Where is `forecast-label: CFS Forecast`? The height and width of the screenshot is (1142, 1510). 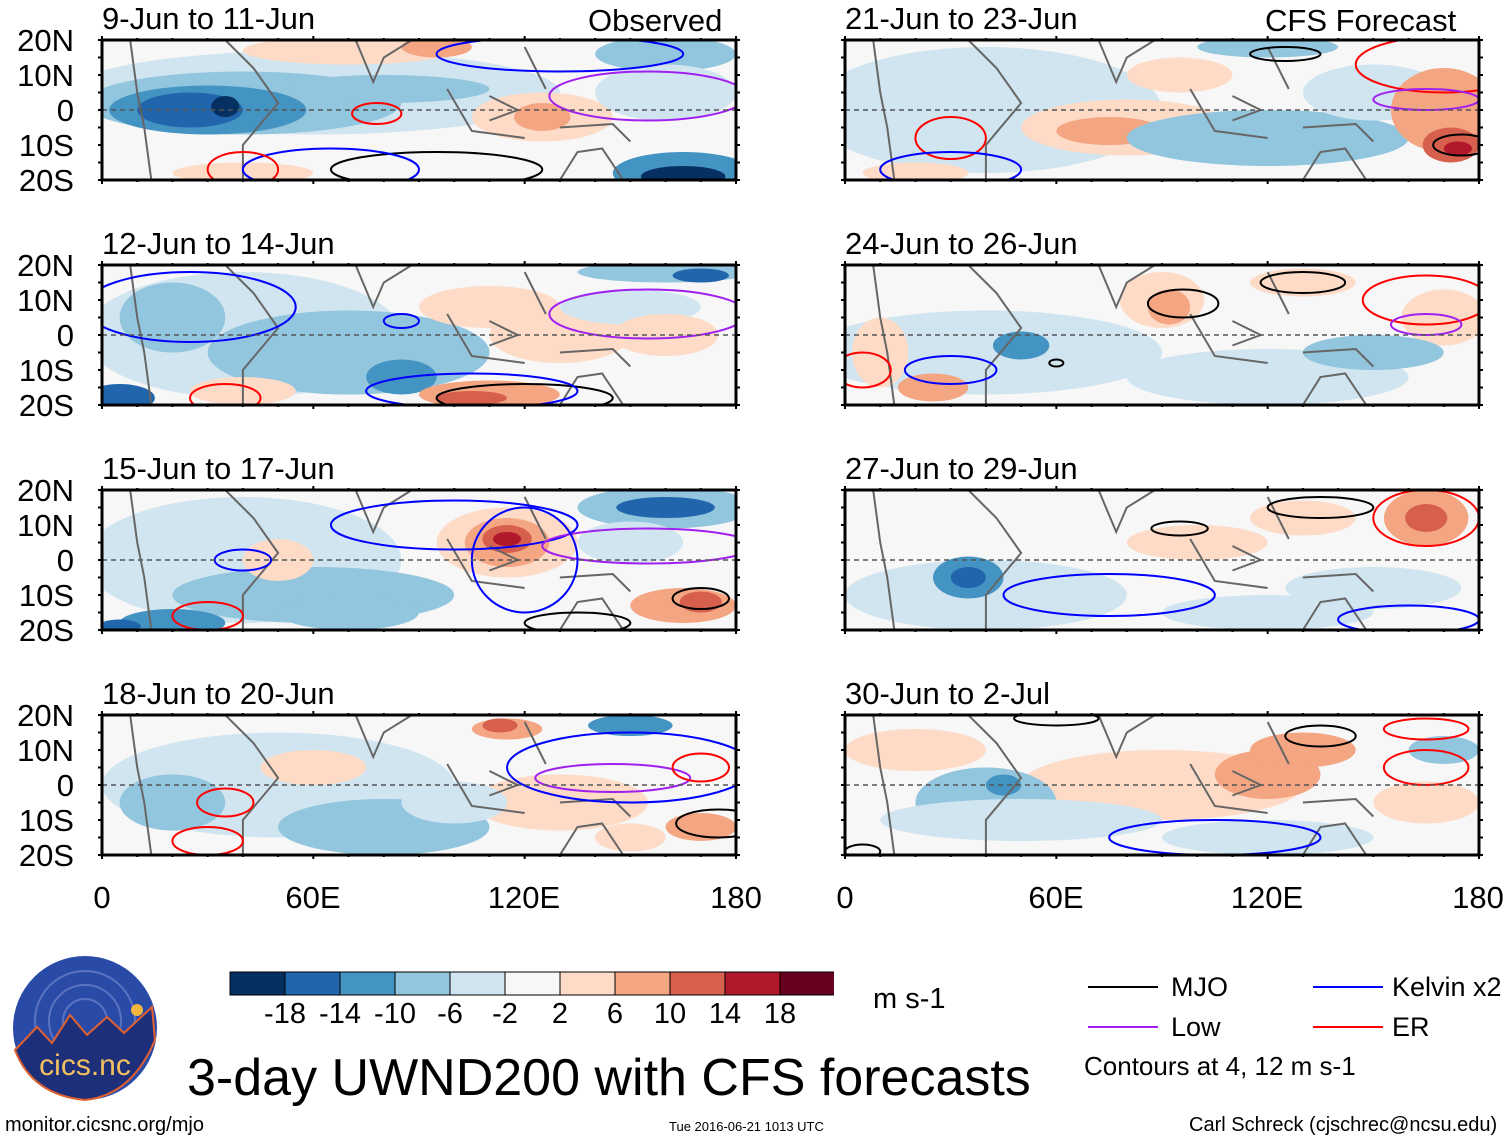
forecast-label: CFS Forecast is located at coordinates (1361, 20).